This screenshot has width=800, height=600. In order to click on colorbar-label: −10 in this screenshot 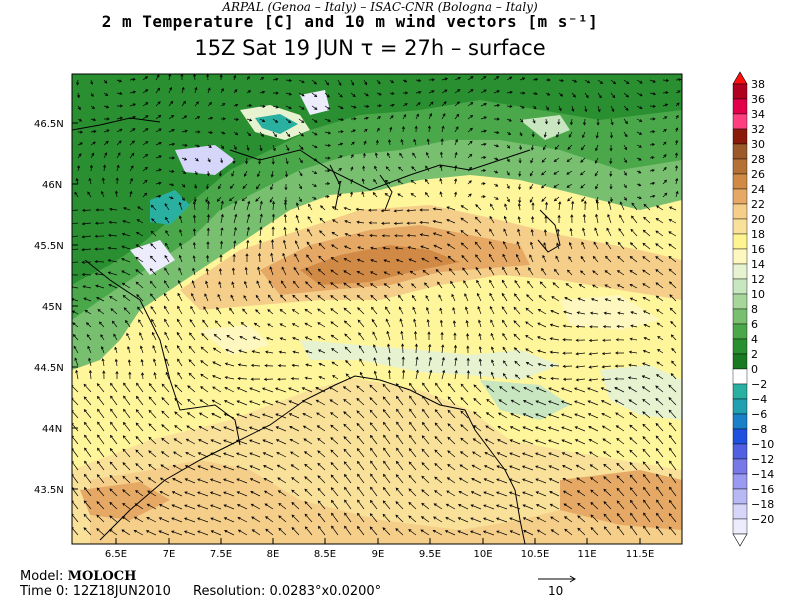, I will do `click(762, 444)`.